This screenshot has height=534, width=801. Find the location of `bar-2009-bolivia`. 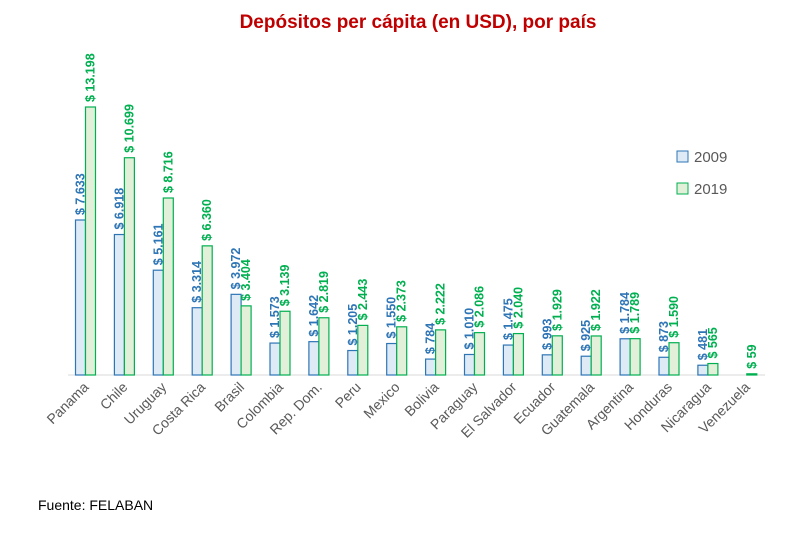

bar-2009-bolivia is located at coordinates (431, 367).